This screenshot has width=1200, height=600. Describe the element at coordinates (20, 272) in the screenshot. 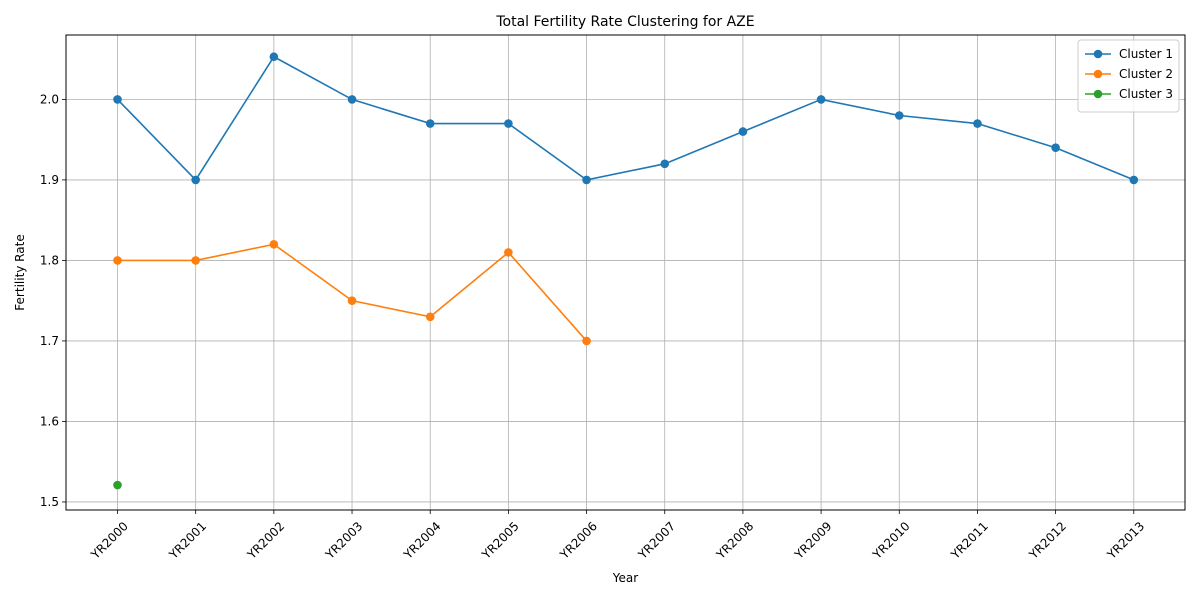

I see `y-axis-label: Fertility Rate` at that location.